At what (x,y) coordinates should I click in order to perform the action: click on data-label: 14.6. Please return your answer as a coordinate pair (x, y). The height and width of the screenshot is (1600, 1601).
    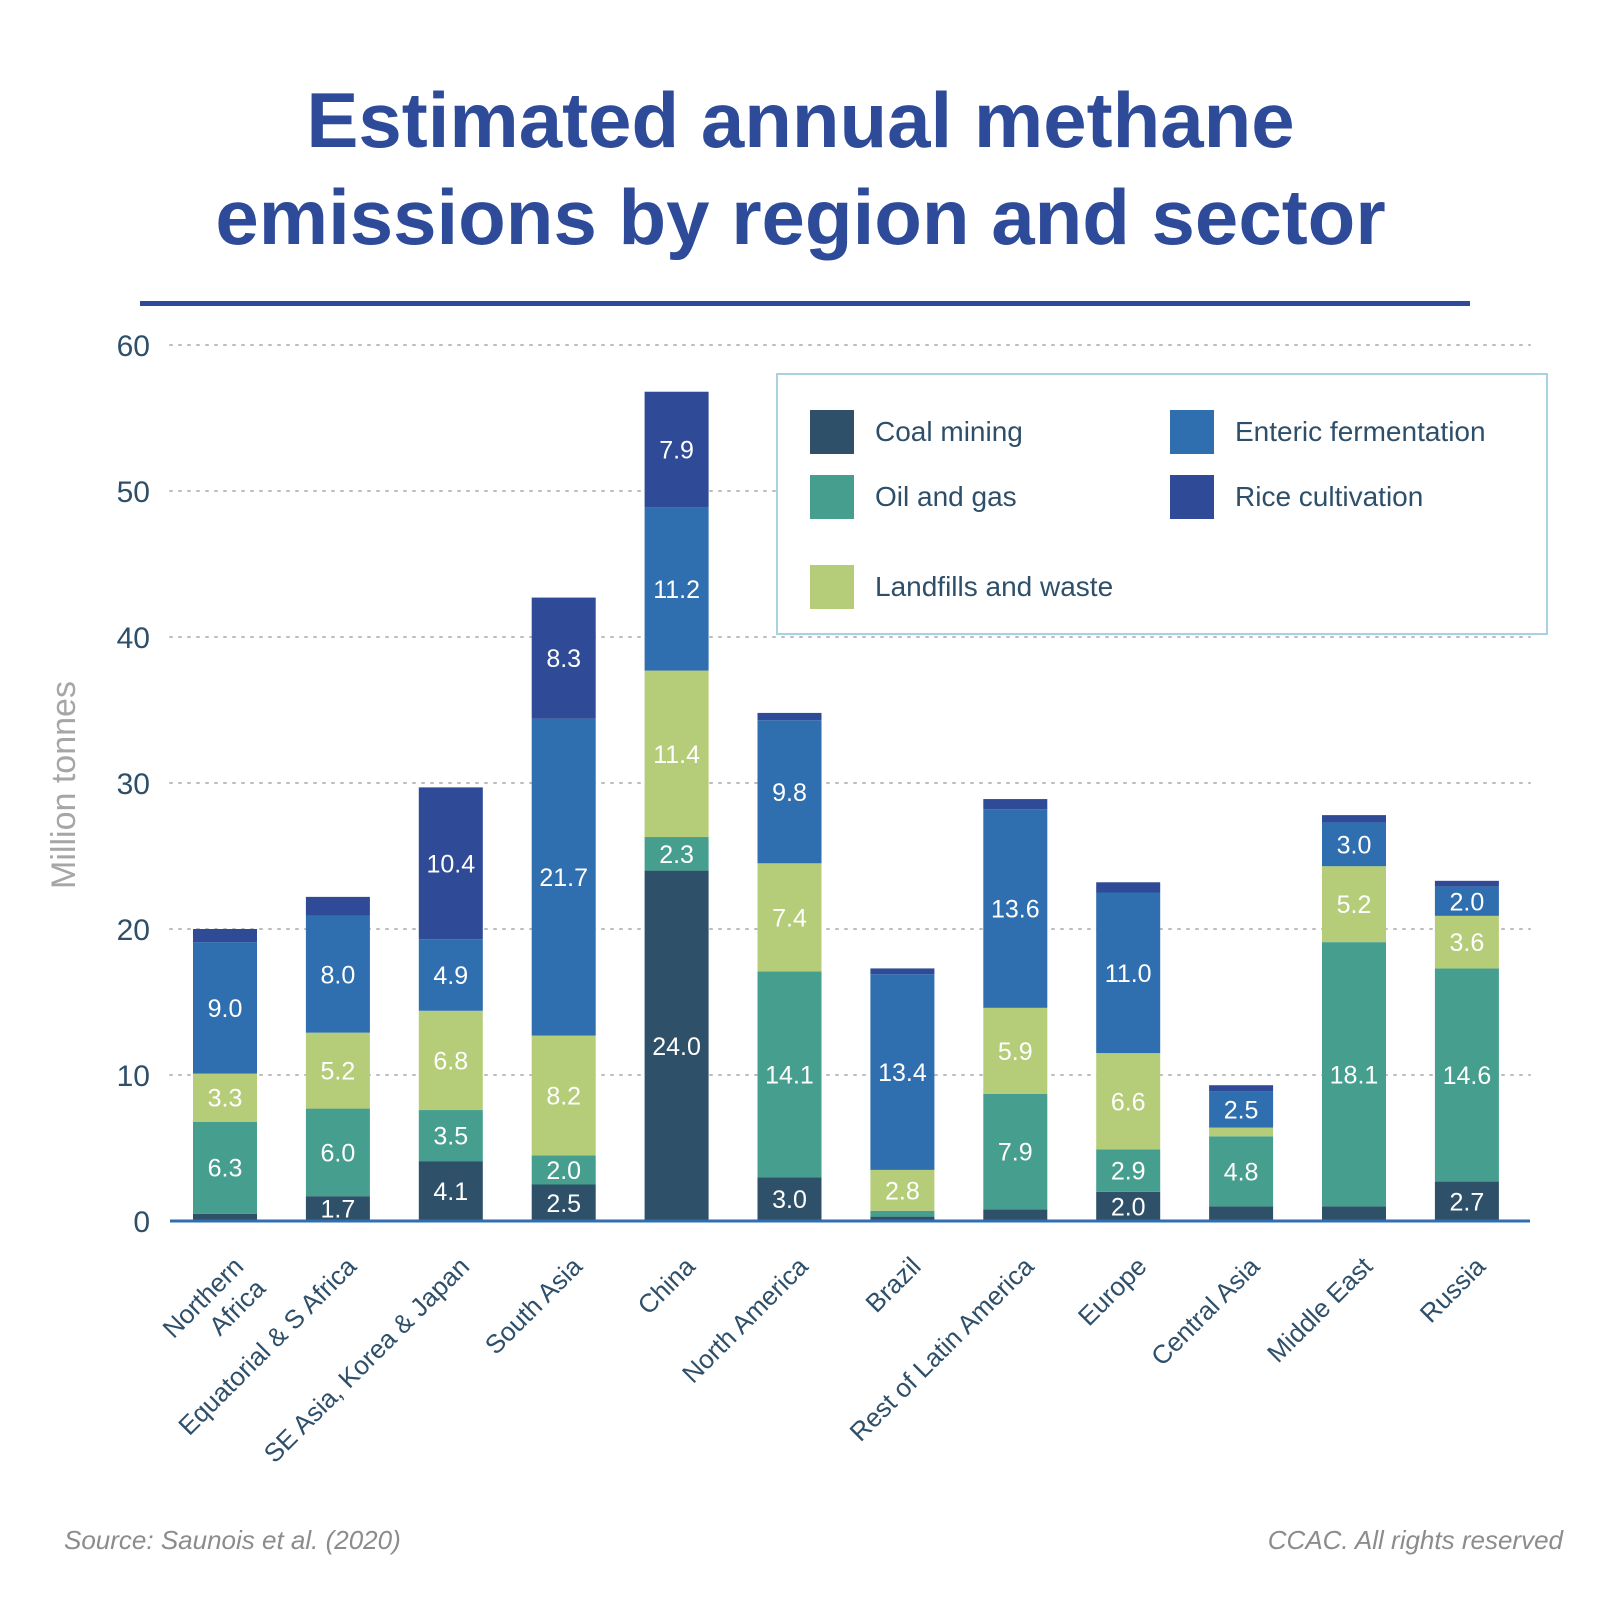
    Looking at the image, I should click on (1467, 1076).